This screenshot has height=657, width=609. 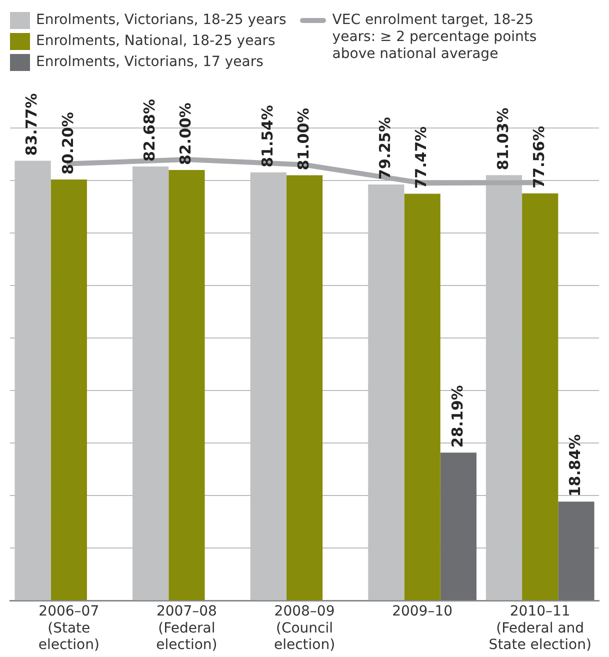 What do you see at coordinates (385, 148) in the screenshot?
I see `data-label: 79.25%` at bounding box center [385, 148].